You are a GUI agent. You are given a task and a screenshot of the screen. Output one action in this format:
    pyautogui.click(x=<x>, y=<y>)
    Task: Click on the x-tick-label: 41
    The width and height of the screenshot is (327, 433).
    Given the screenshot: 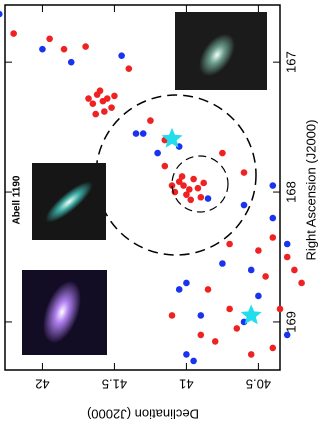 What is the action you would take?
    pyautogui.click(x=186, y=384)
    